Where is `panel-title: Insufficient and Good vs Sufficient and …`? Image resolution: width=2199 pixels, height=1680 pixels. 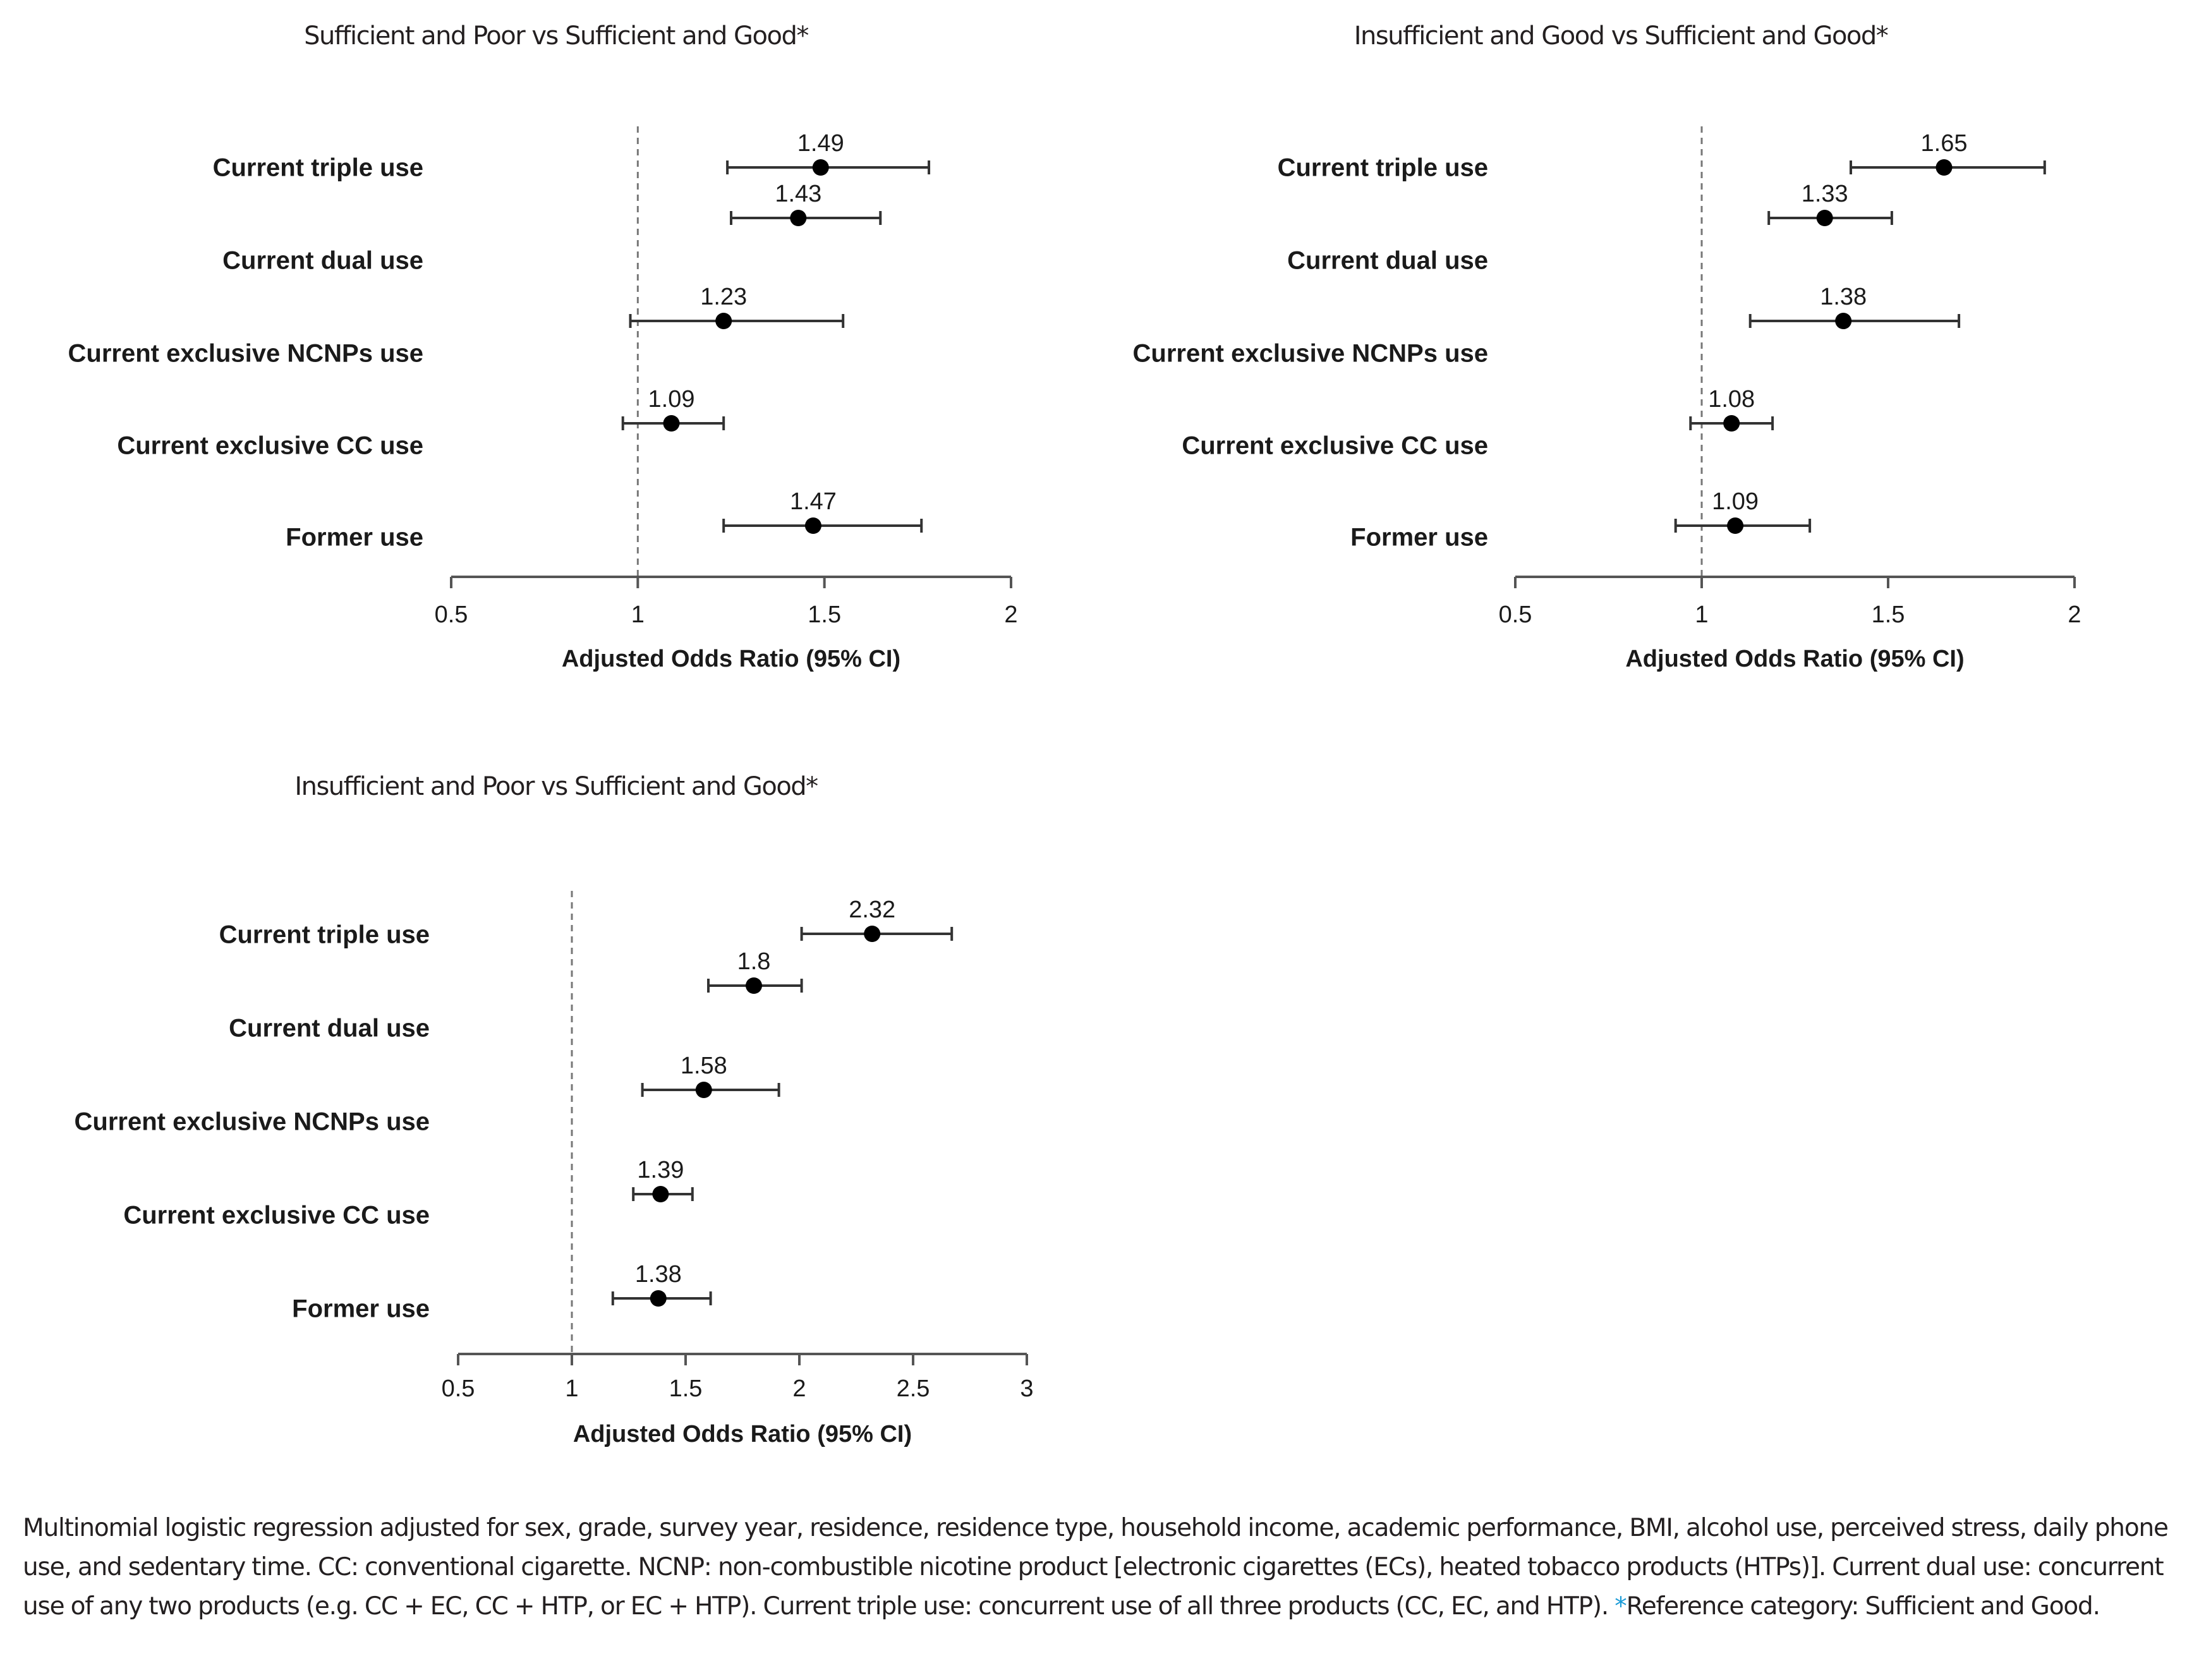 panel-title: Insufficient and Good vs Sufficient and … is located at coordinates (1621, 36).